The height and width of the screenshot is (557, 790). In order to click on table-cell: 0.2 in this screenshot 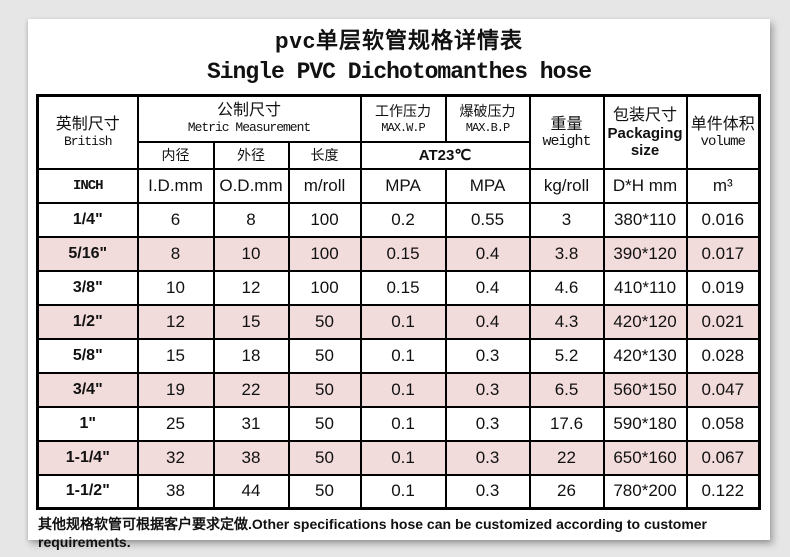, I will do `click(403, 219)`.